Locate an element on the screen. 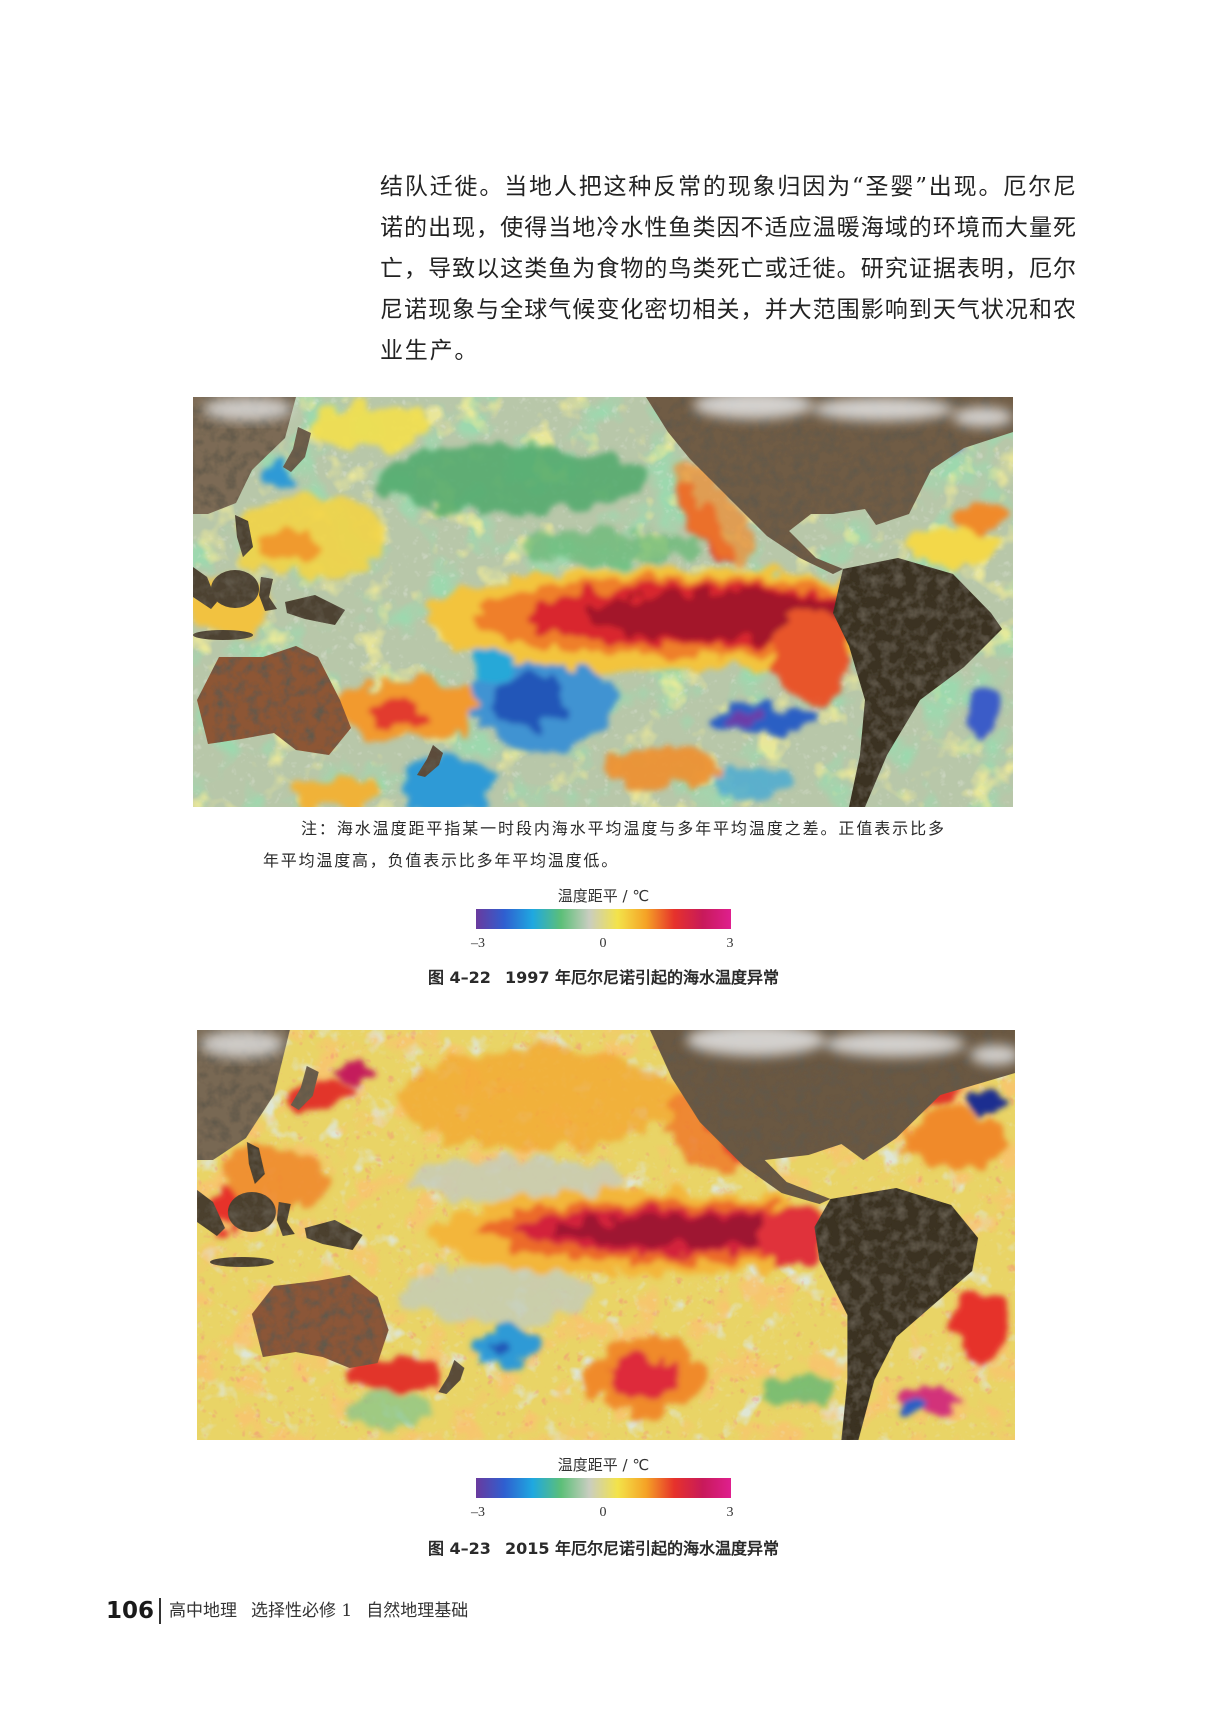 The image size is (1207, 1717). paragraph-line: 诺的出现，使得当地冷水性鱼类因不适应温暖海域的环境而大量死 is located at coordinates (728, 228).